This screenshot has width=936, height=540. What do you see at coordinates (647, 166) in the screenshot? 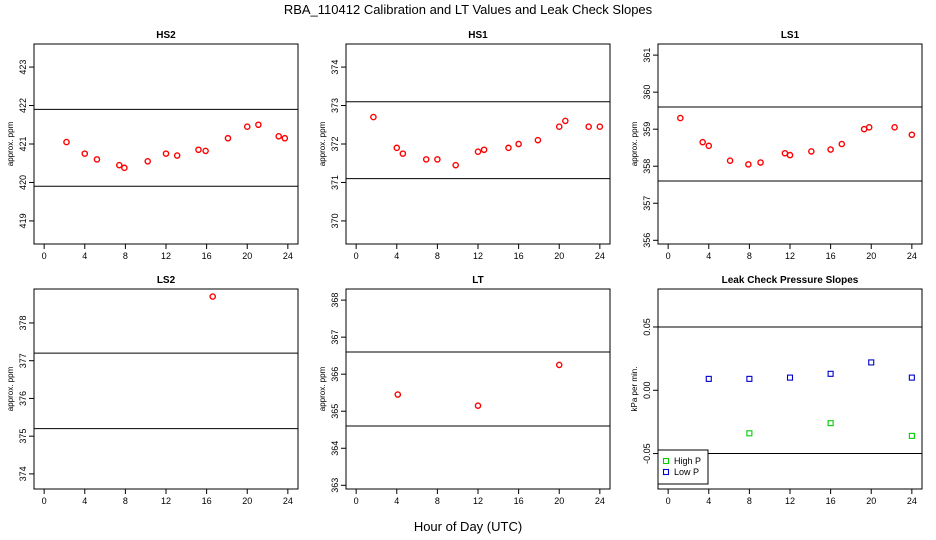
I see `y-tick-label: 358` at bounding box center [647, 166].